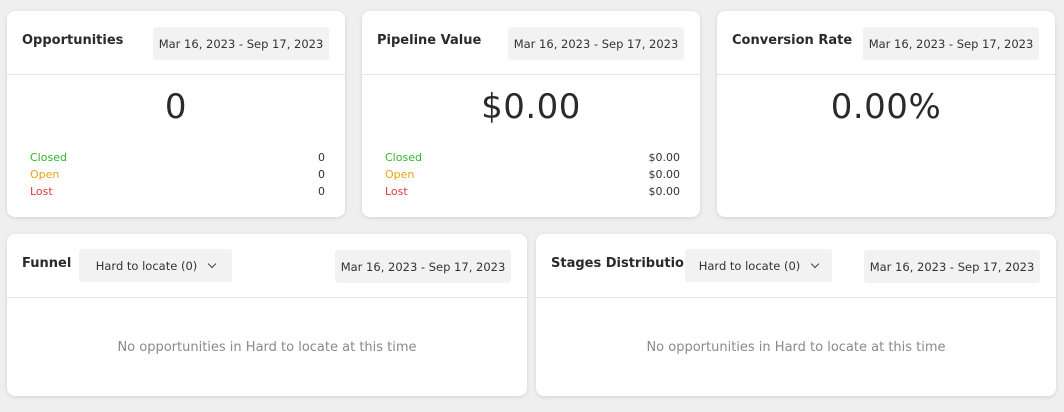 Image resolution: width=1064 pixels, height=412 pixels. What do you see at coordinates (532, 176) in the screenshot?
I see `stat-row-open: Open $0.00` at bounding box center [532, 176].